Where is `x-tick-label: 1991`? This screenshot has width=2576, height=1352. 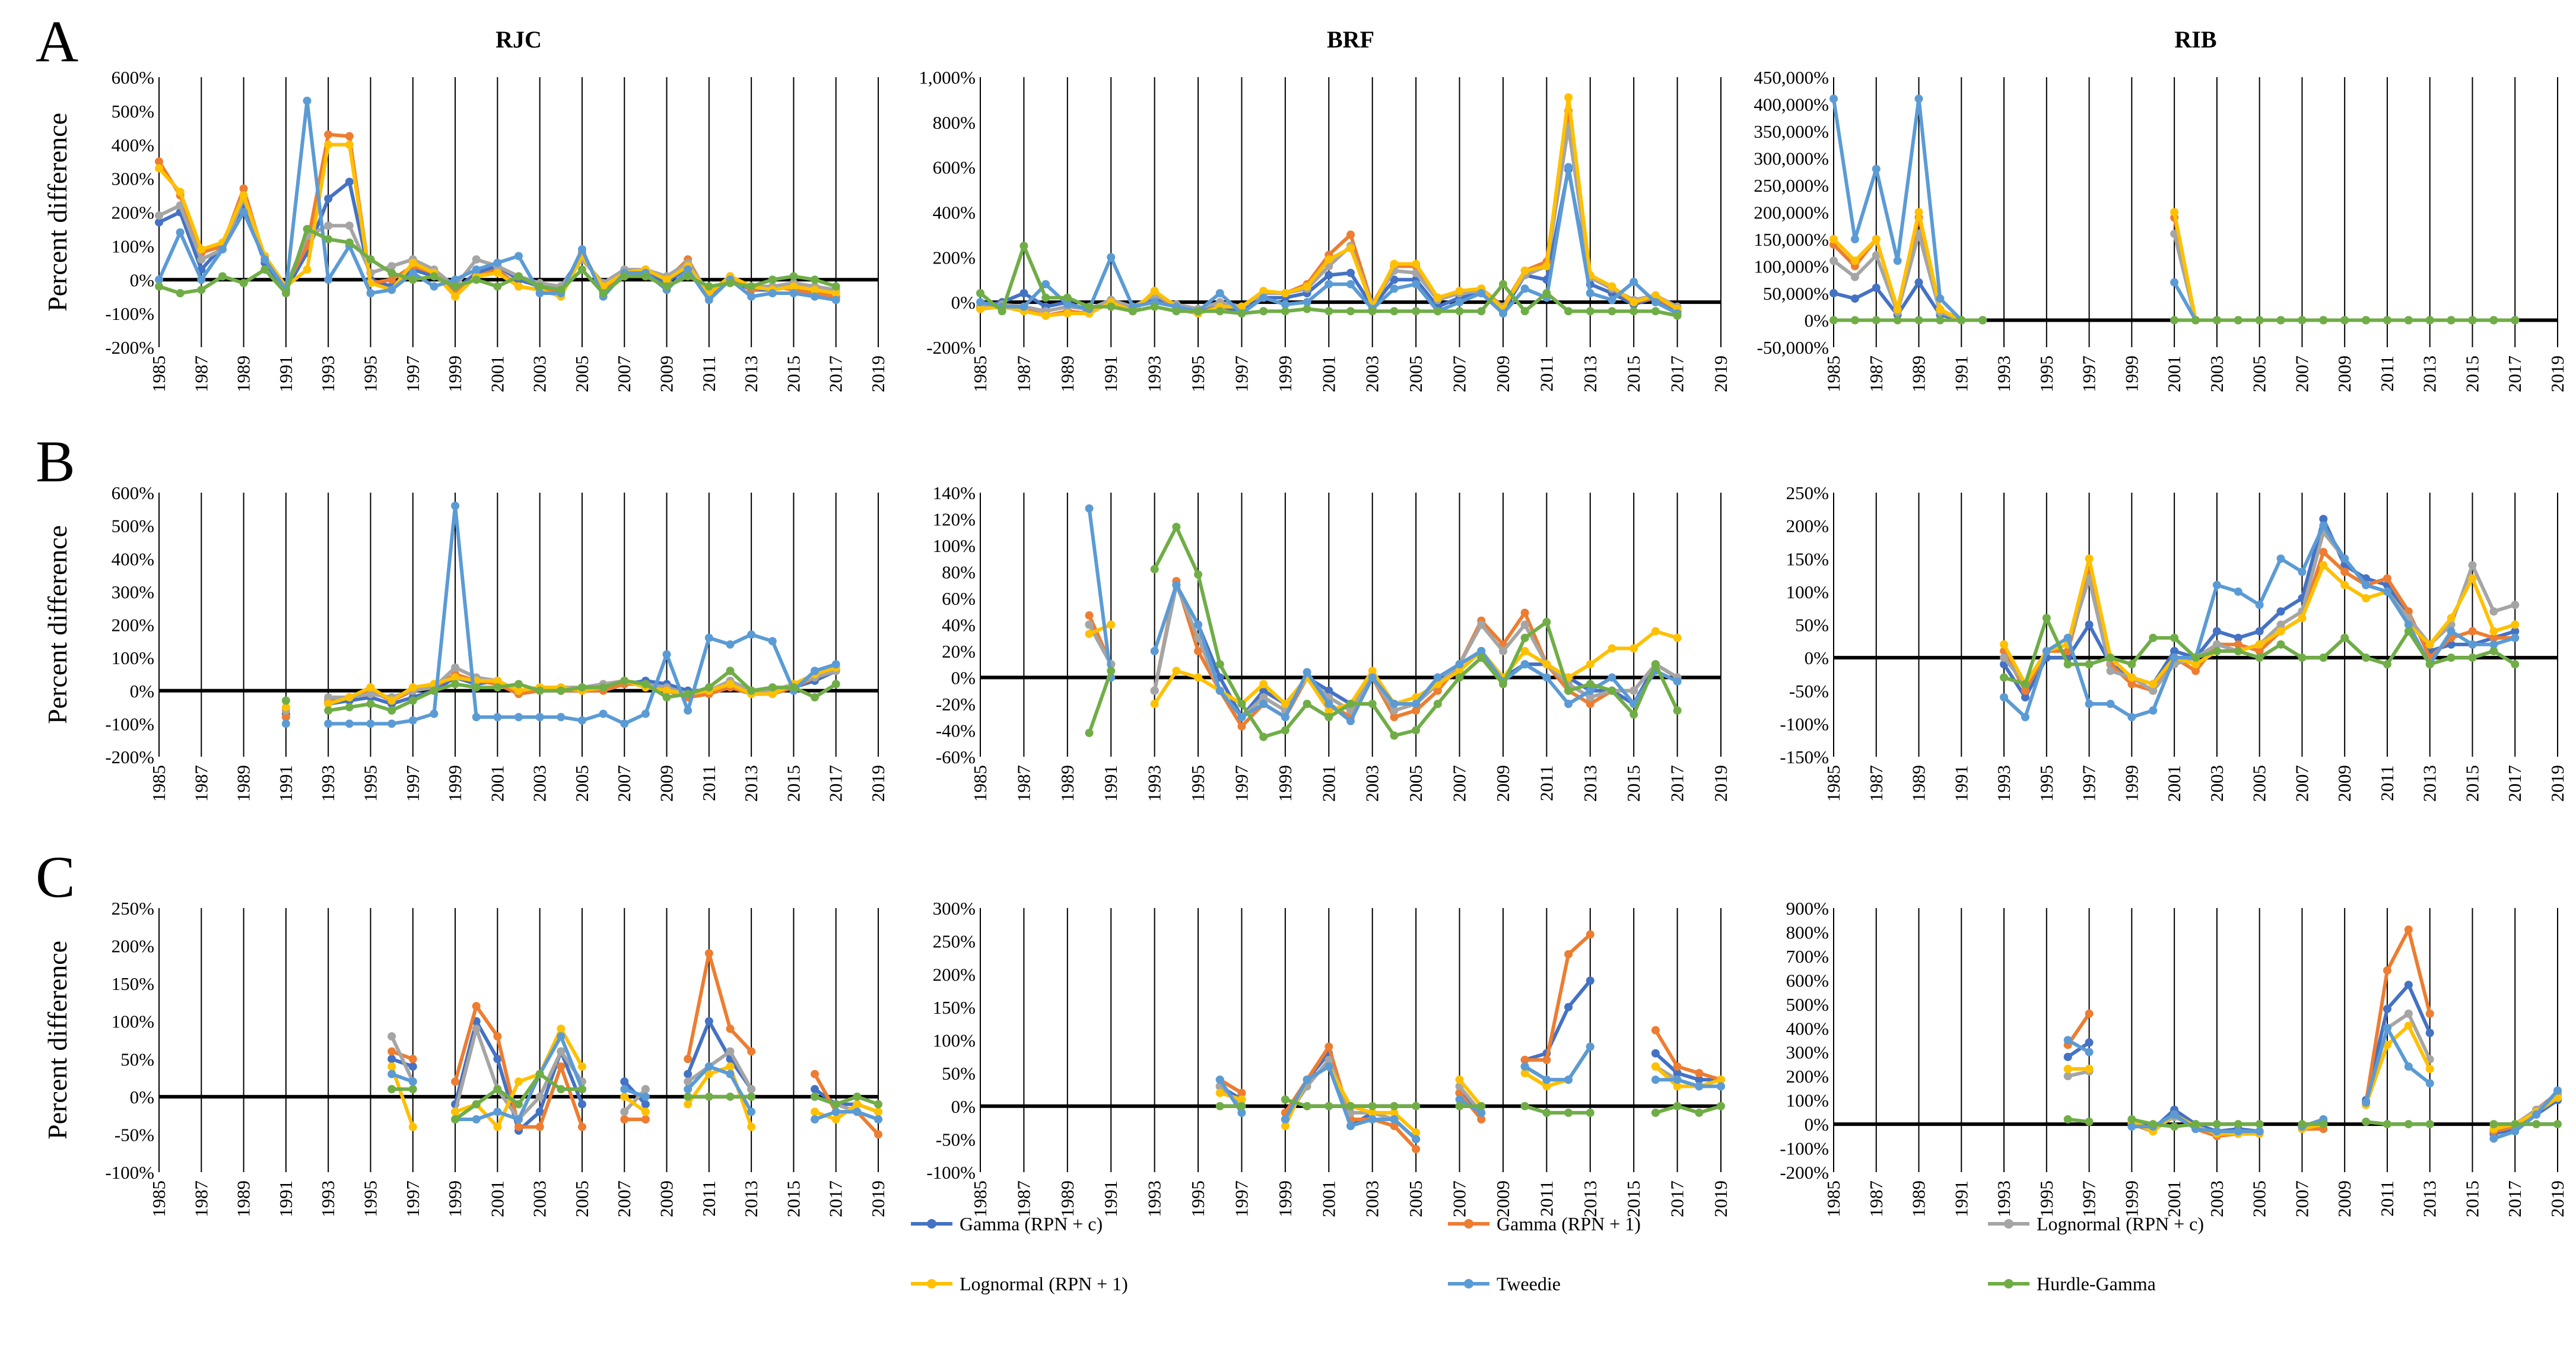 x-tick-label: 1991 is located at coordinates (1961, 1198).